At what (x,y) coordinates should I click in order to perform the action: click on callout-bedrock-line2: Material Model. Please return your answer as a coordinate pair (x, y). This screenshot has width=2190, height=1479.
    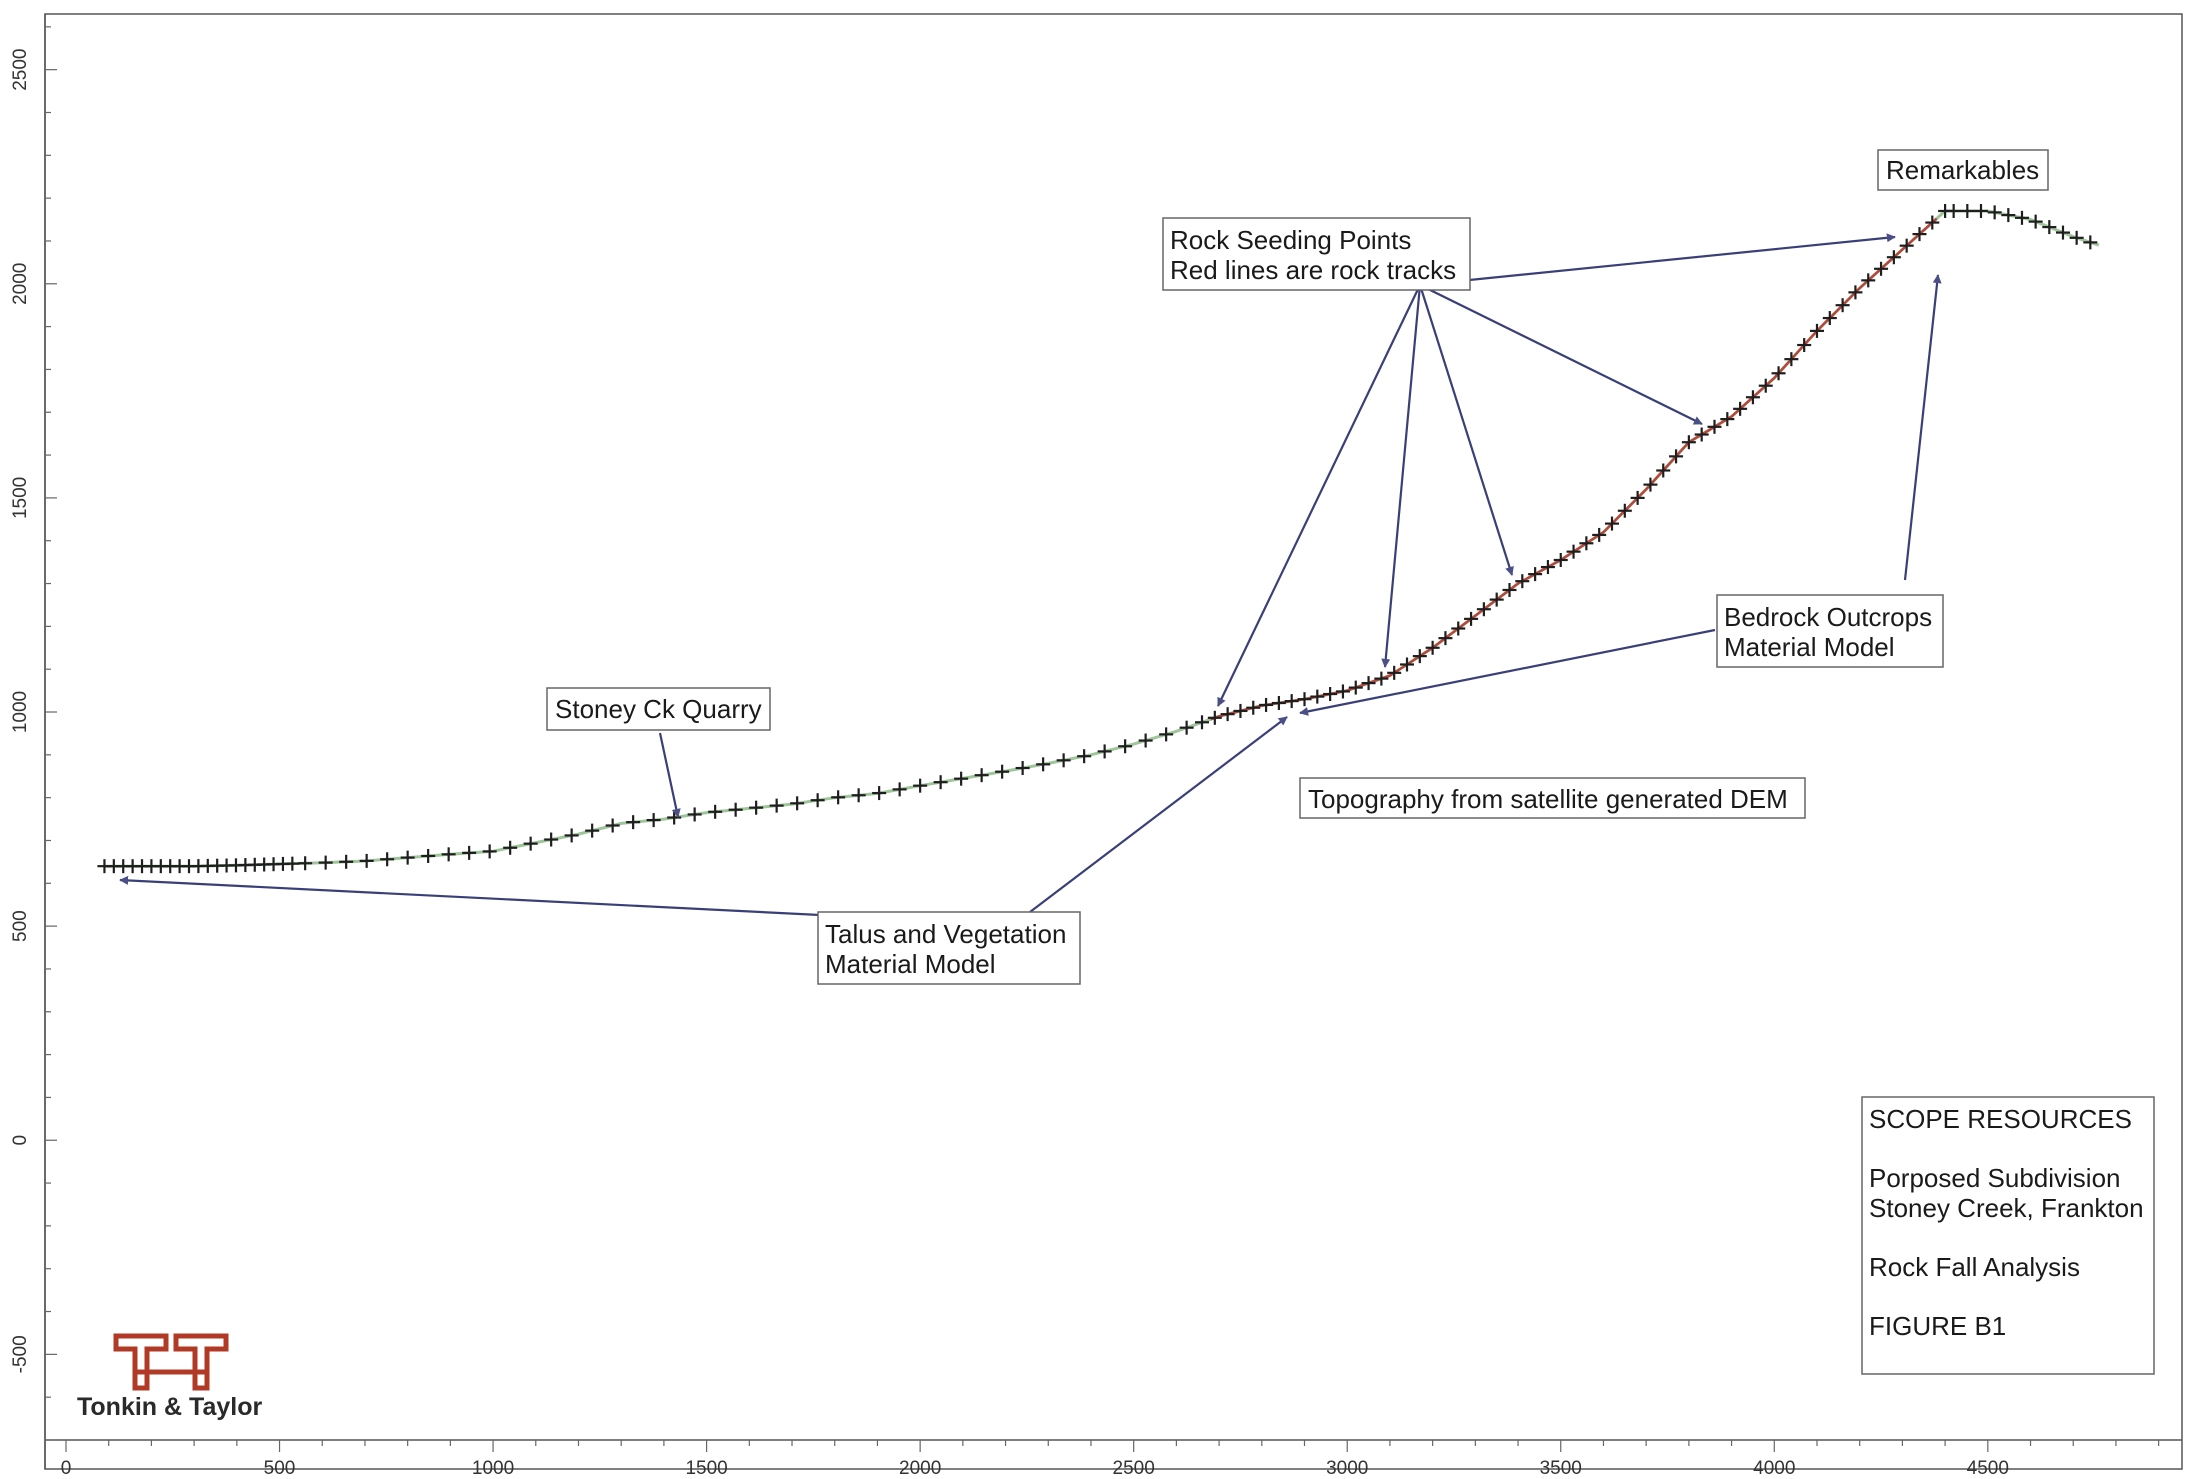
    Looking at the image, I should click on (1809, 647).